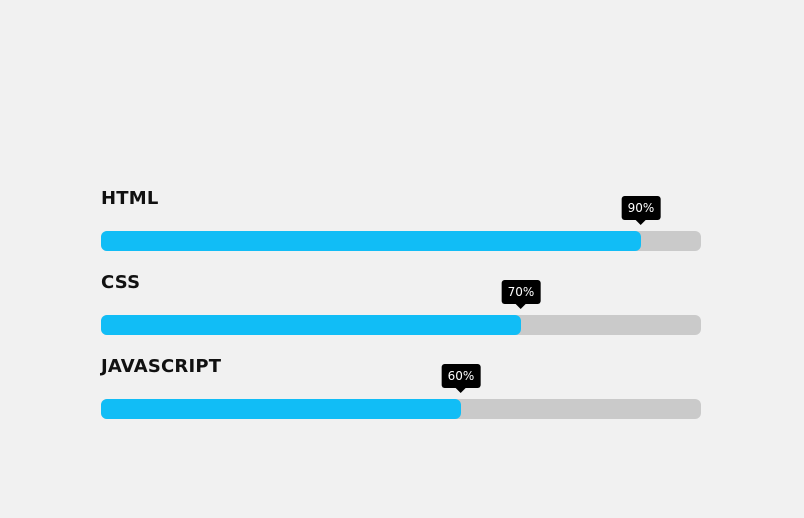  I want to click on skill-label: HTML, so click(130, 198).